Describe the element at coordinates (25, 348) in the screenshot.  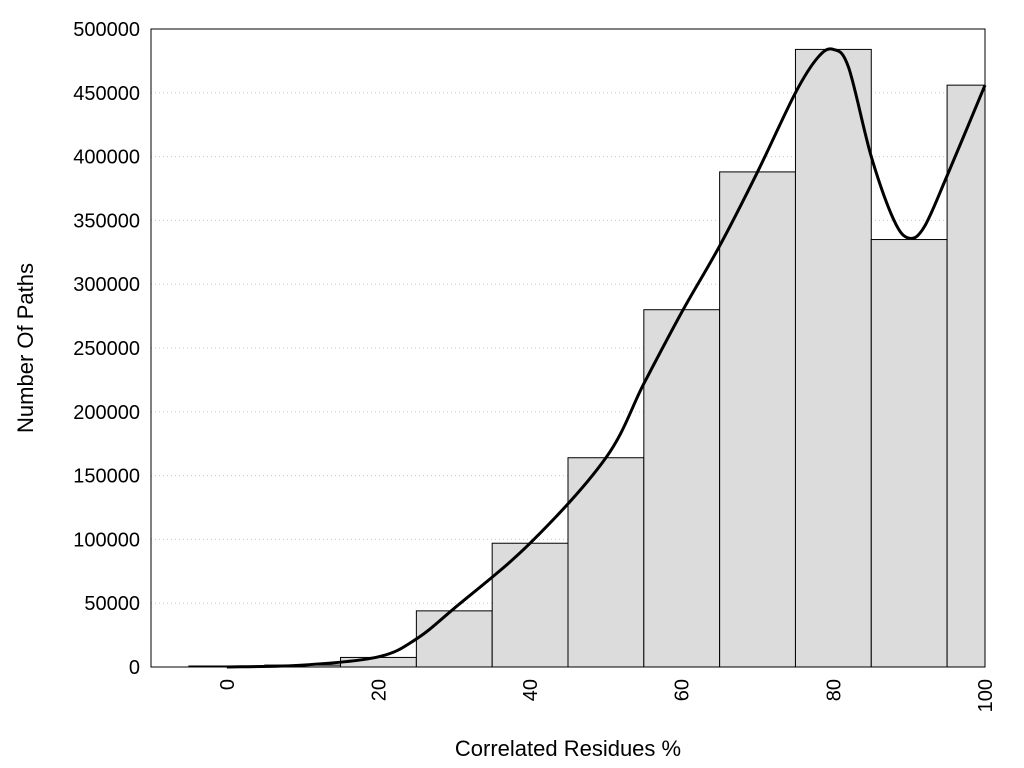
I see `y-axis-title: Number Of Paths` at that location.